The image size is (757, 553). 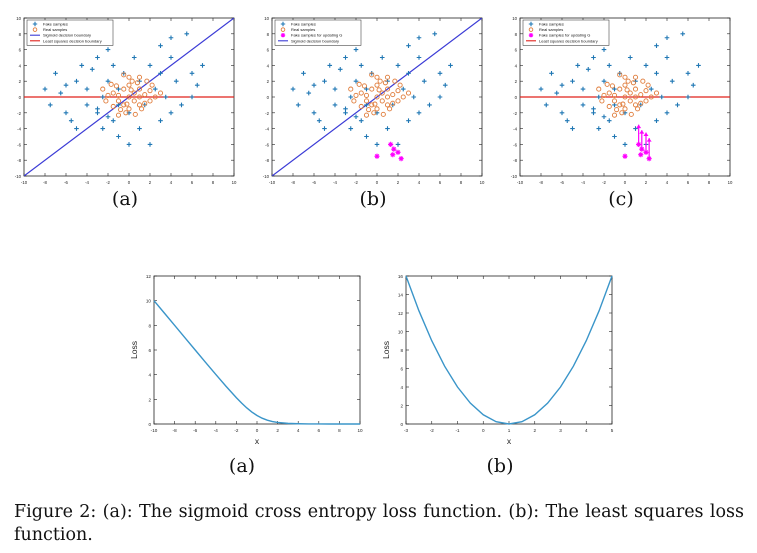 What do you see at coordinates (213, 182) in the screenshot?
I see `x-tick-label: 8` at bounding box center [213, 182].